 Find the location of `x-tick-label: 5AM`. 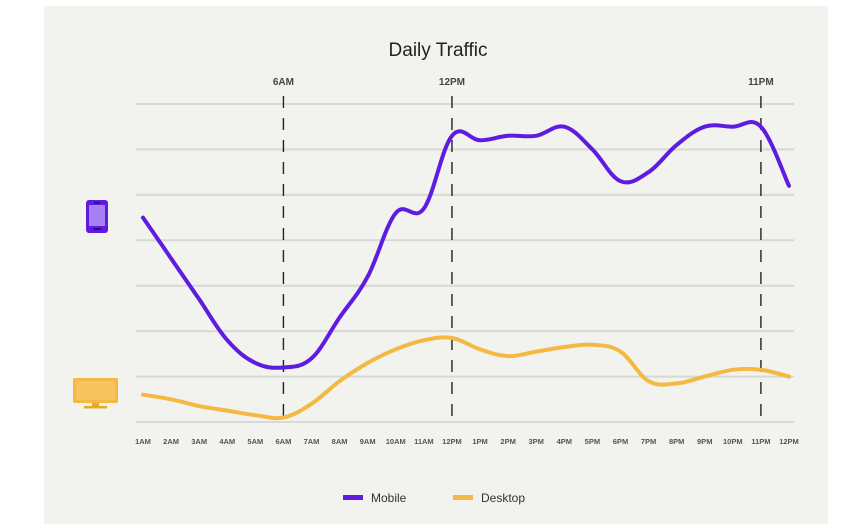

x-tick-label: 5AM is located at coordinates (255, 441).